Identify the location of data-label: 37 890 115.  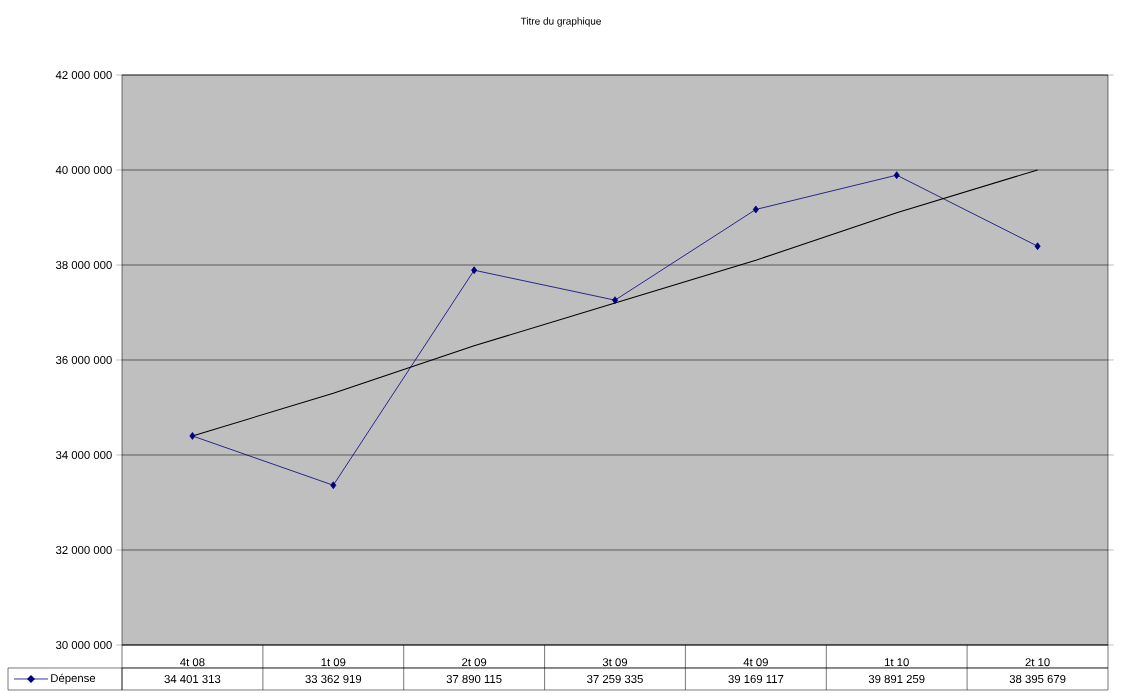
(474, 678).